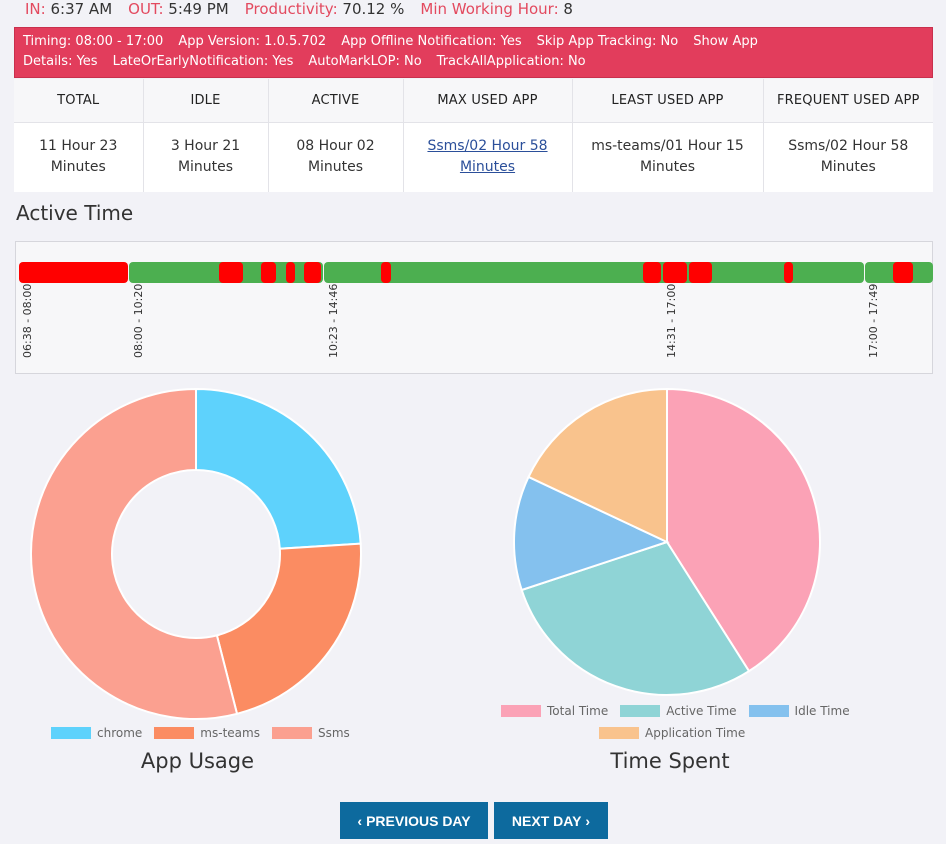  I want to click on time-spent-chart, so click(667, 542).